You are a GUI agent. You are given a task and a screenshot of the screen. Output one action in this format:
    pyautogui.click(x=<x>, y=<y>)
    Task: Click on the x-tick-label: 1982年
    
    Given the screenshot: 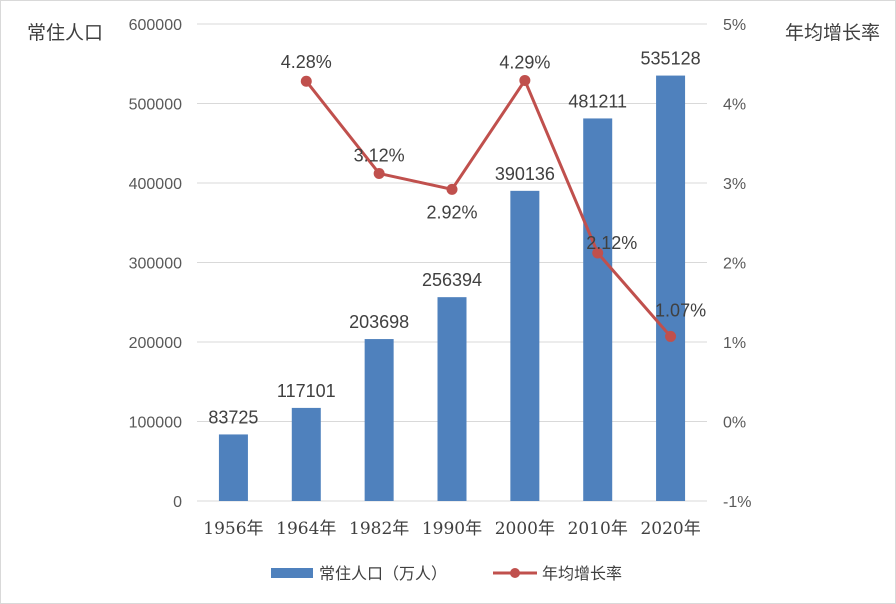 What is the action you would take?
    pyautogui.click(x=379, y=529)
    